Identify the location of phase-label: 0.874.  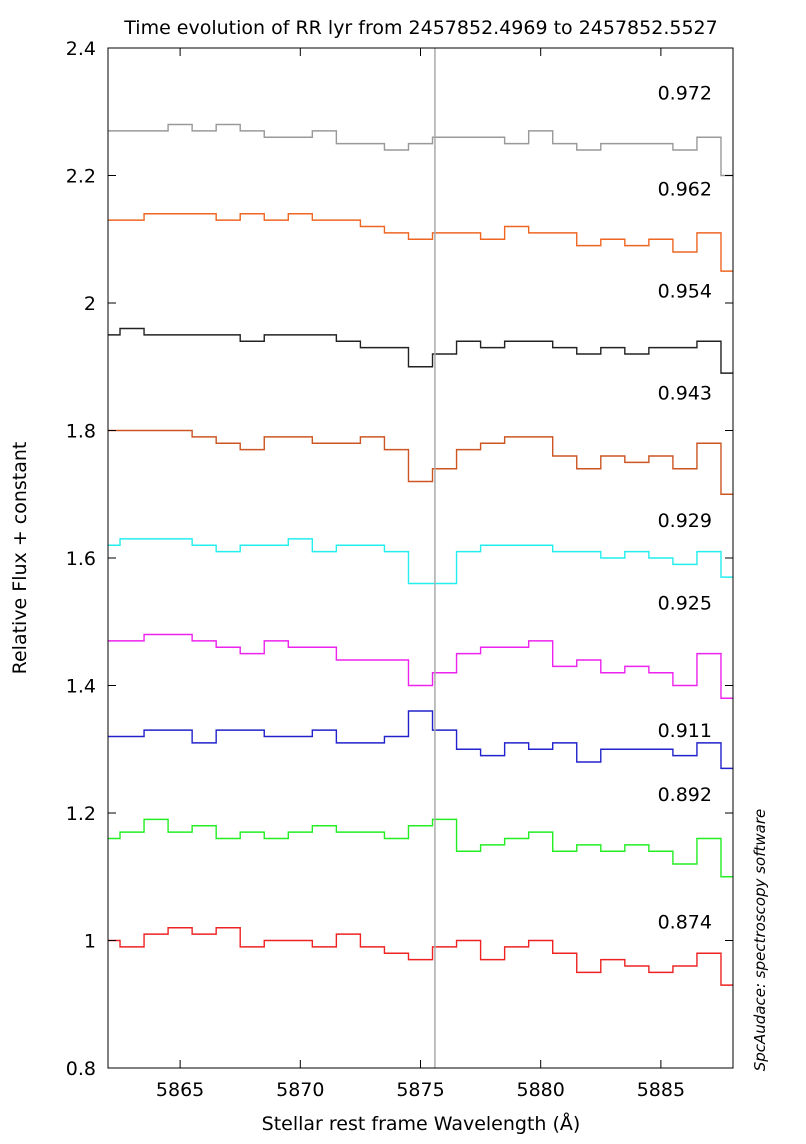
(685, 922).